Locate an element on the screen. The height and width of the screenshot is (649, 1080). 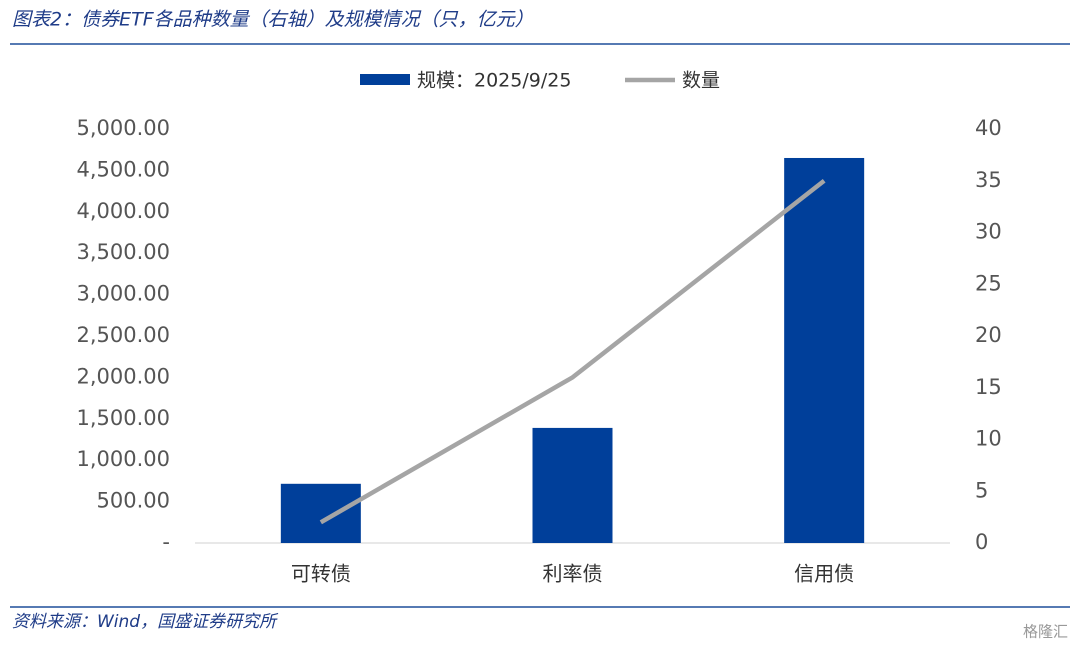
watermark: 格隆汇 is located at coordinates (1045, 632).